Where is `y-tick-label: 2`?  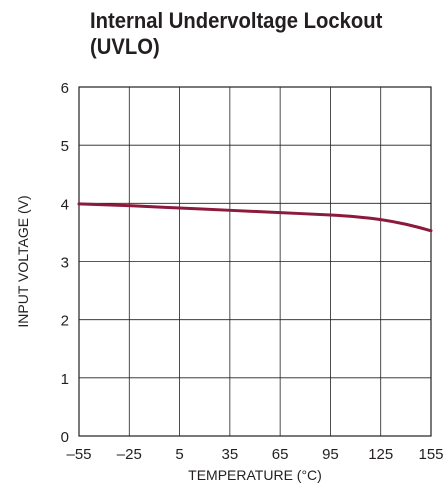 y-tick-label: 2 is located at coordinates (65, 321).